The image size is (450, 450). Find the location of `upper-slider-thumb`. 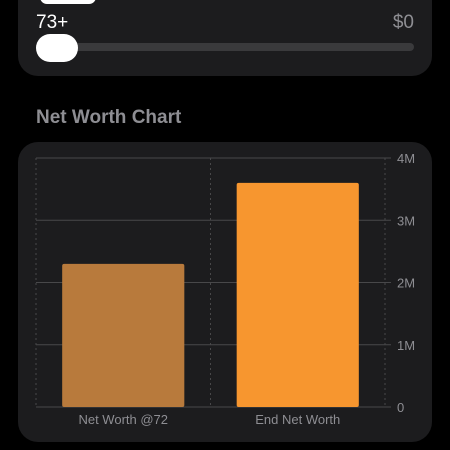

upper-slider-thumb is located at coordinates (68, 2).